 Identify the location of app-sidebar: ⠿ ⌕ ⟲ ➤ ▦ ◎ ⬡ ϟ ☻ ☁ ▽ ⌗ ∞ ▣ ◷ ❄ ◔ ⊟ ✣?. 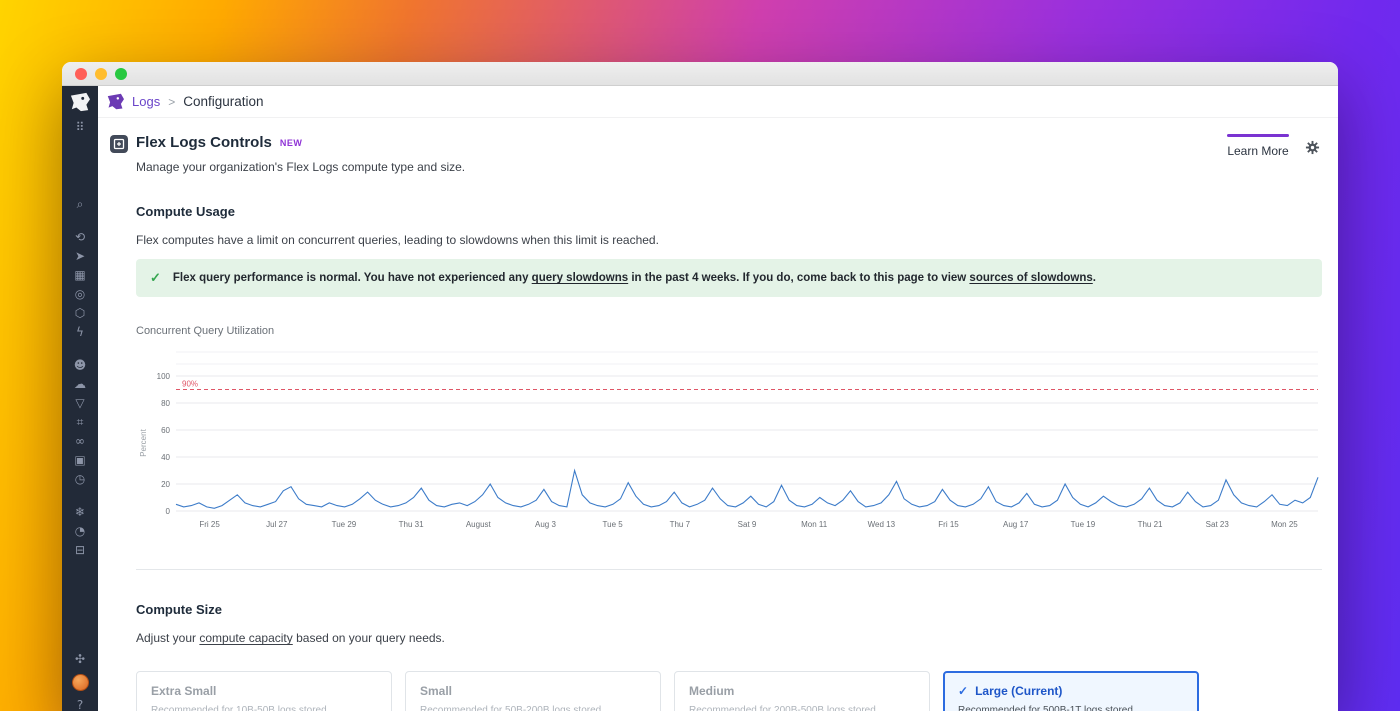
(80, 398).